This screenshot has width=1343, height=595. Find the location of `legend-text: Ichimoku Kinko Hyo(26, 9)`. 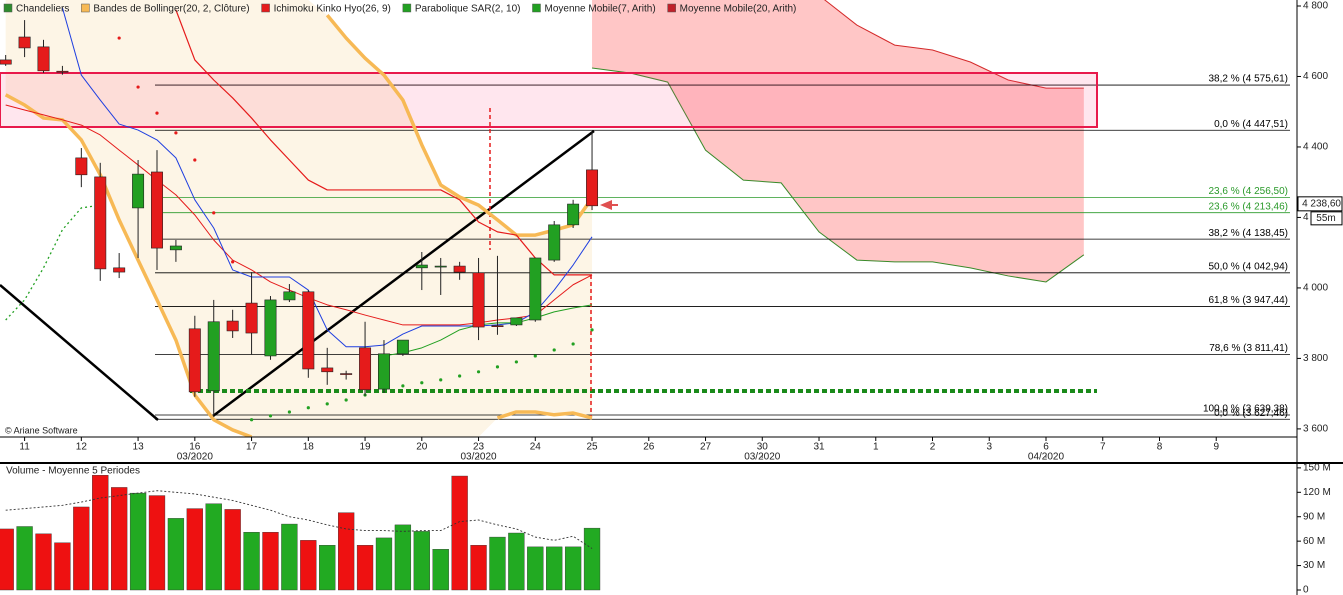

legend-text: Ichimoku Kinko Hyo(26, 9) is located at coordinates (332, 9).